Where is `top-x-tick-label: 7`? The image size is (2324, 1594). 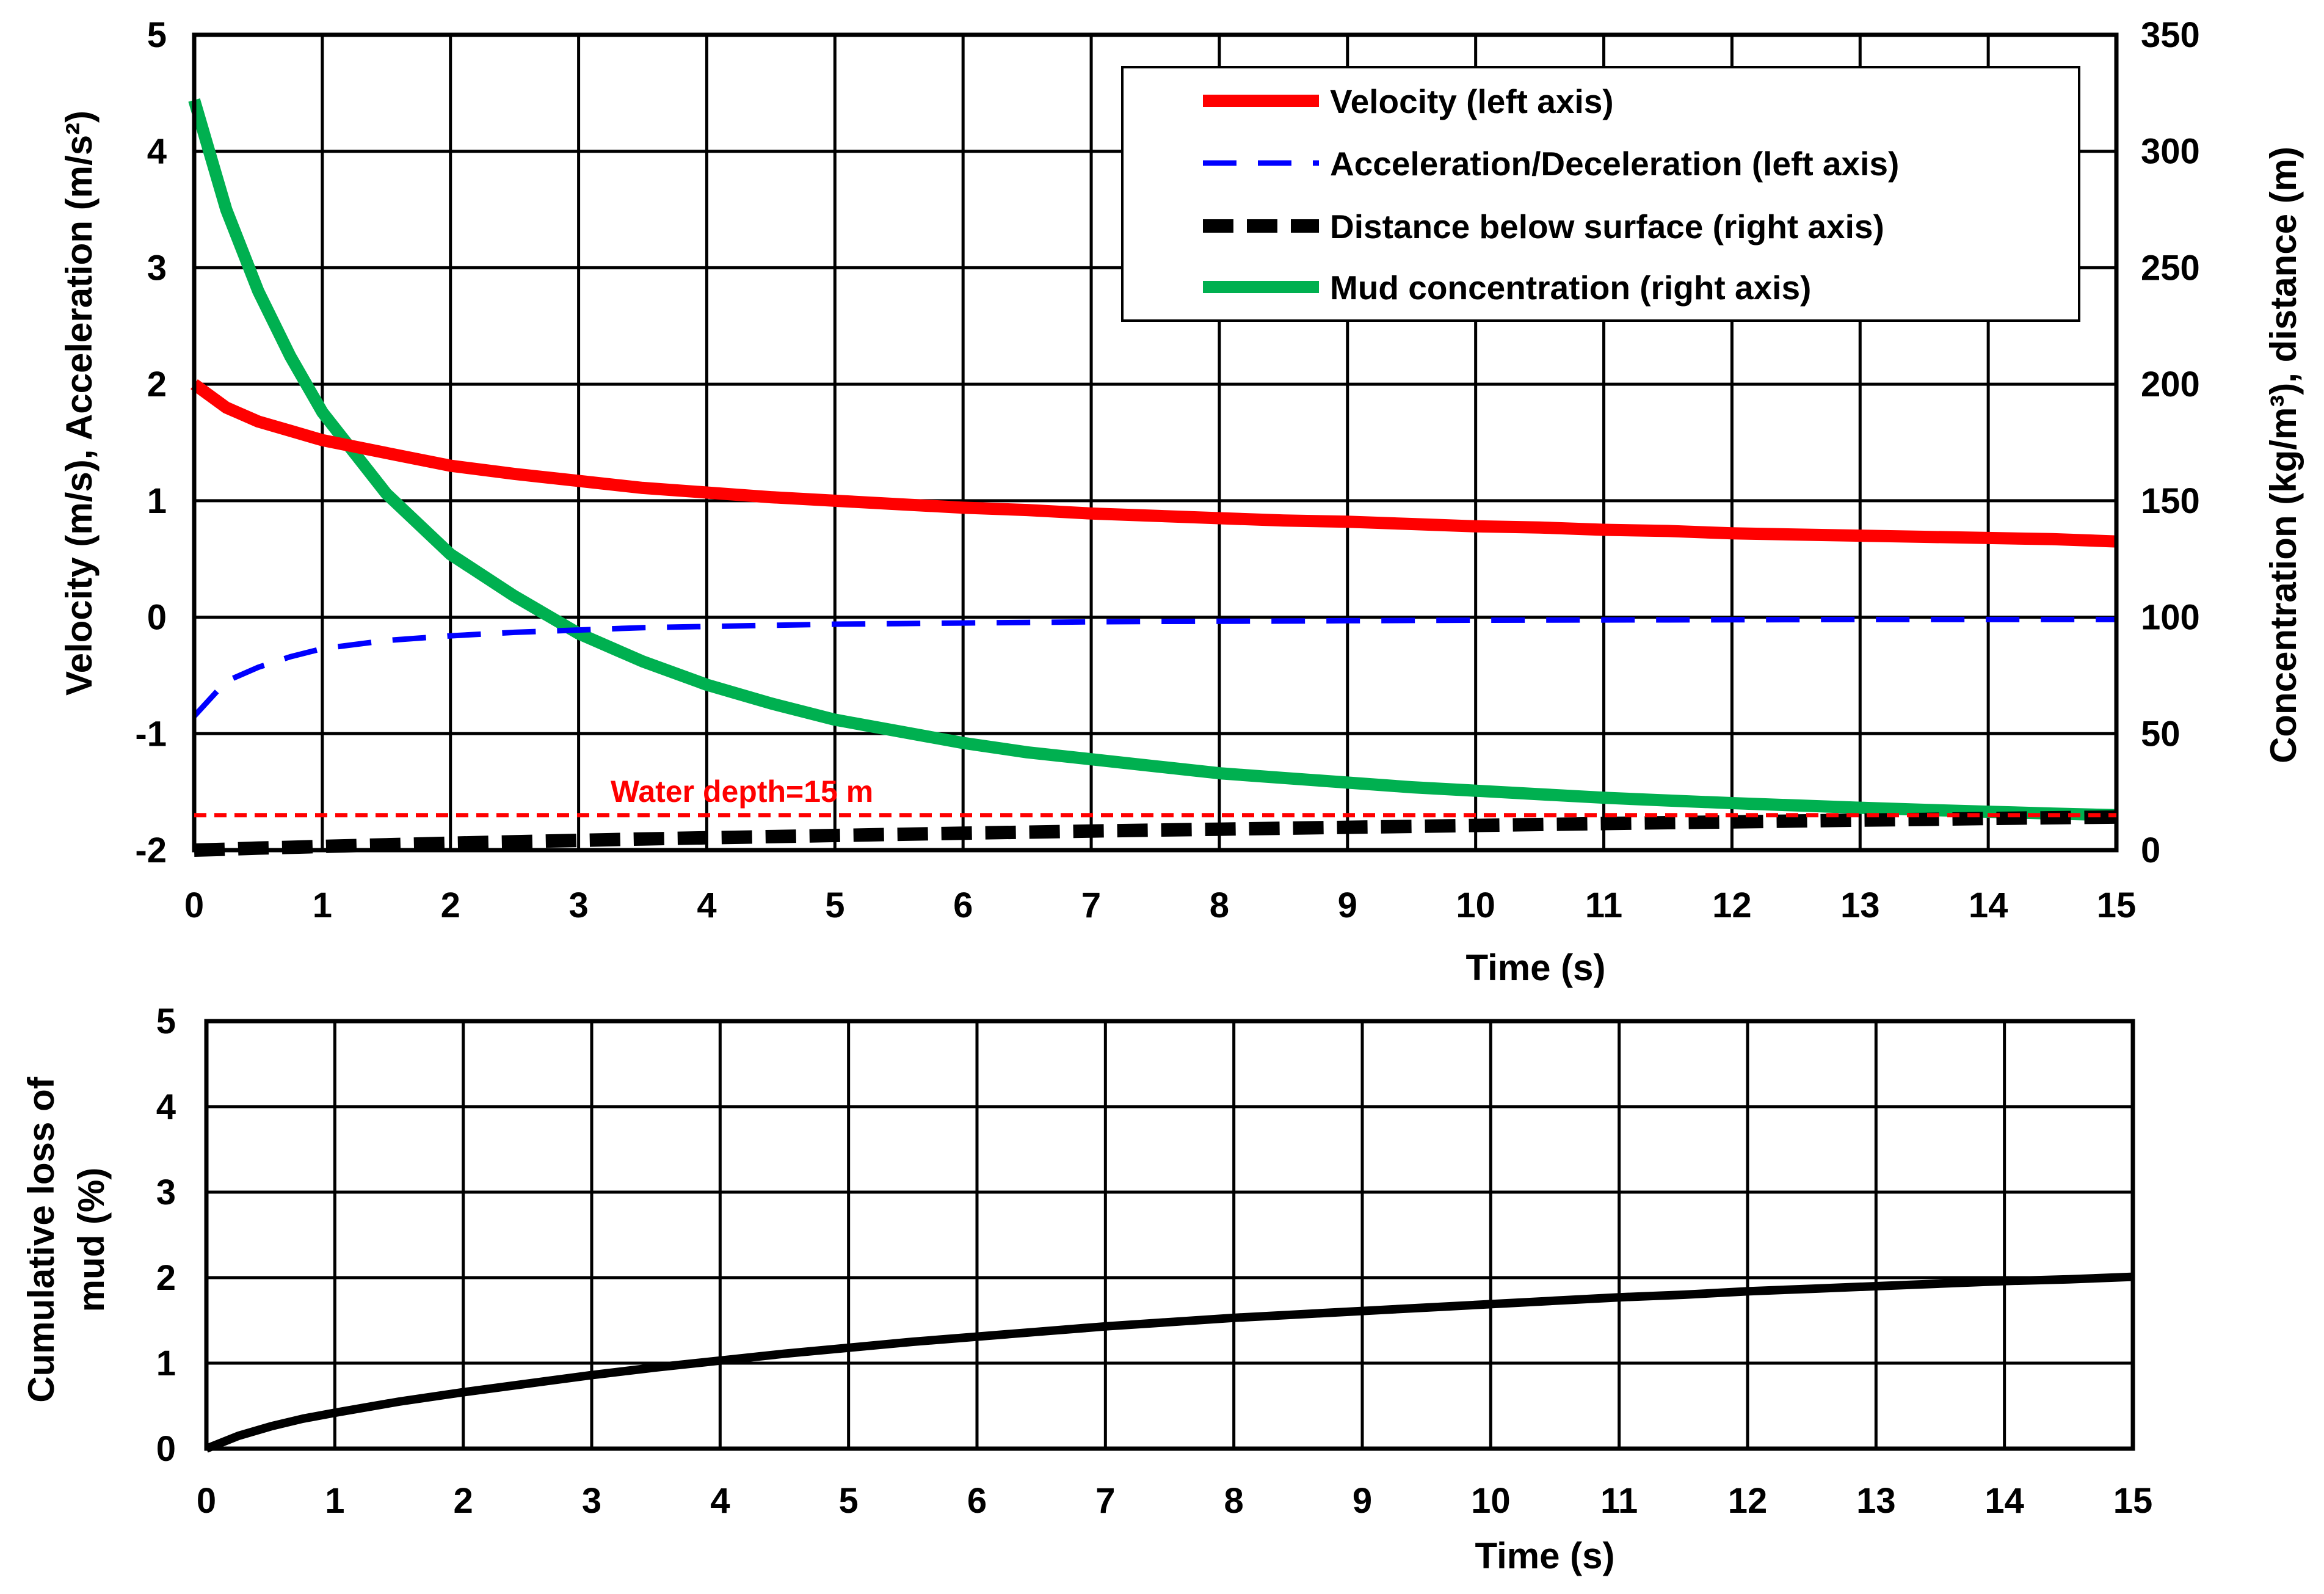 top-x-tick-label: 7 is located at coordinates (1091, 905).